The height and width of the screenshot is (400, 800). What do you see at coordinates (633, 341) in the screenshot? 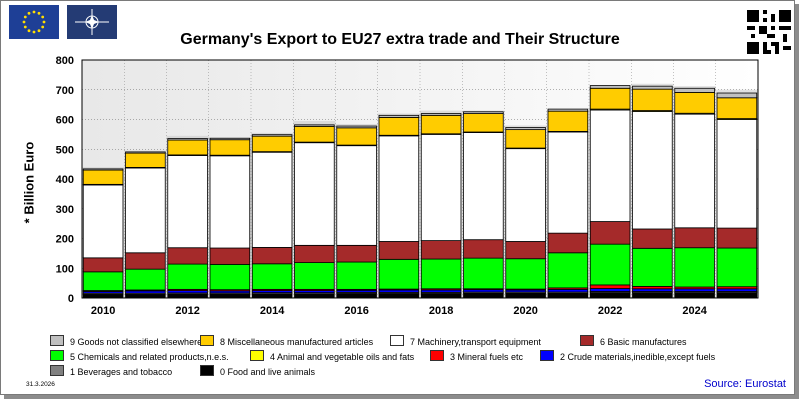
I see `legend-item: 6 Basic manufactures` at bounding box center [633, 341].